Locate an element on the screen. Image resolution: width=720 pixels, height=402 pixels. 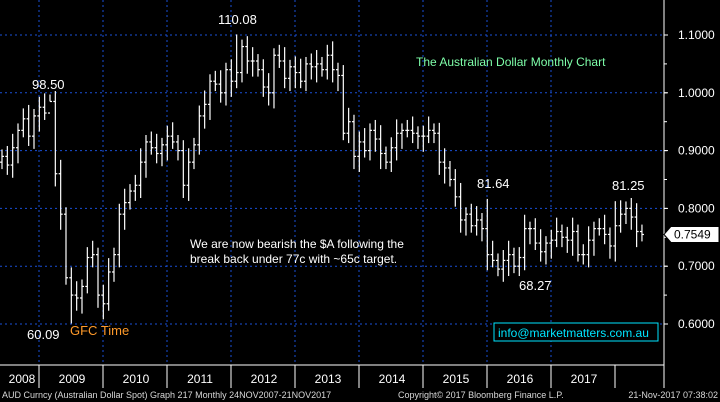
x-tick-label: 2013 is located at coordinates (328, 379).